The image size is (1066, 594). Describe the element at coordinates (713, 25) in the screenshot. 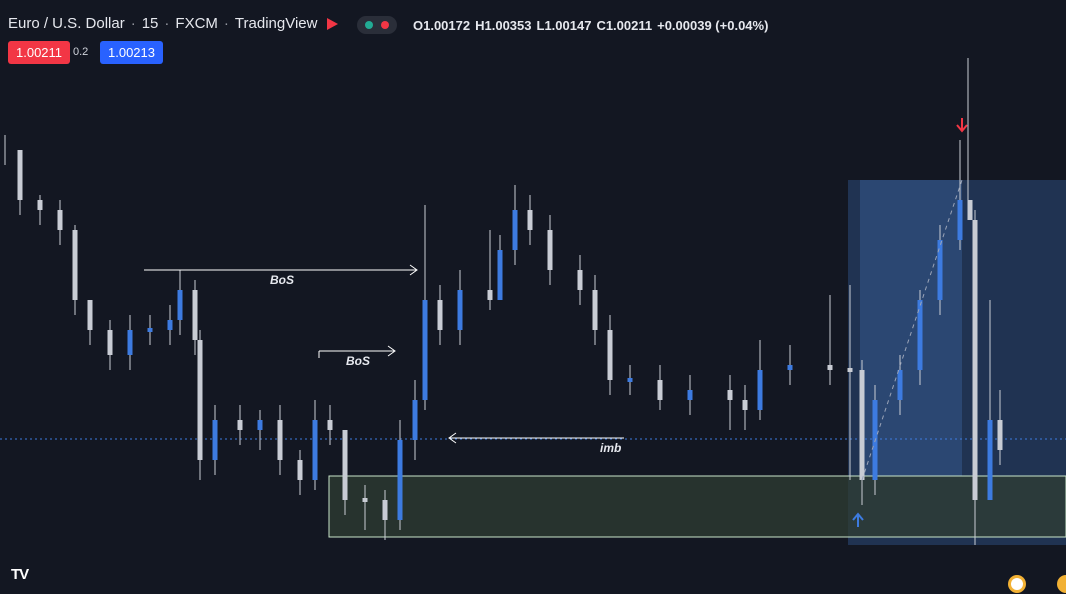

I see `change: +0.00039 (+0.04%)` at that location.